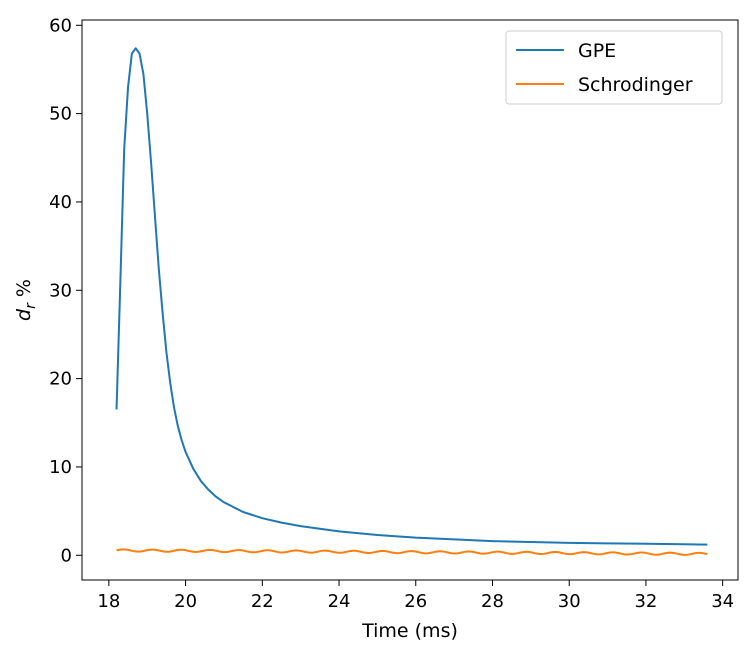 This screenshot has height=654, width=747. I want to click on x-tick-label: 18, so click(108, 601).